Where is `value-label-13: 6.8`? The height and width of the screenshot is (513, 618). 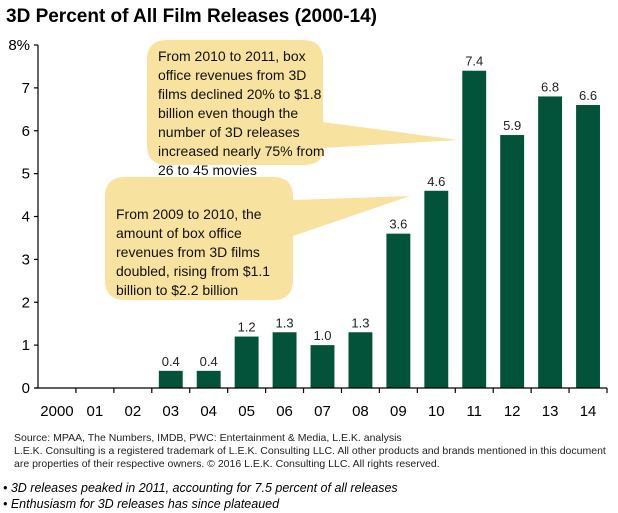 value-label-13: 6.8 is located at coordinates (550, 86).